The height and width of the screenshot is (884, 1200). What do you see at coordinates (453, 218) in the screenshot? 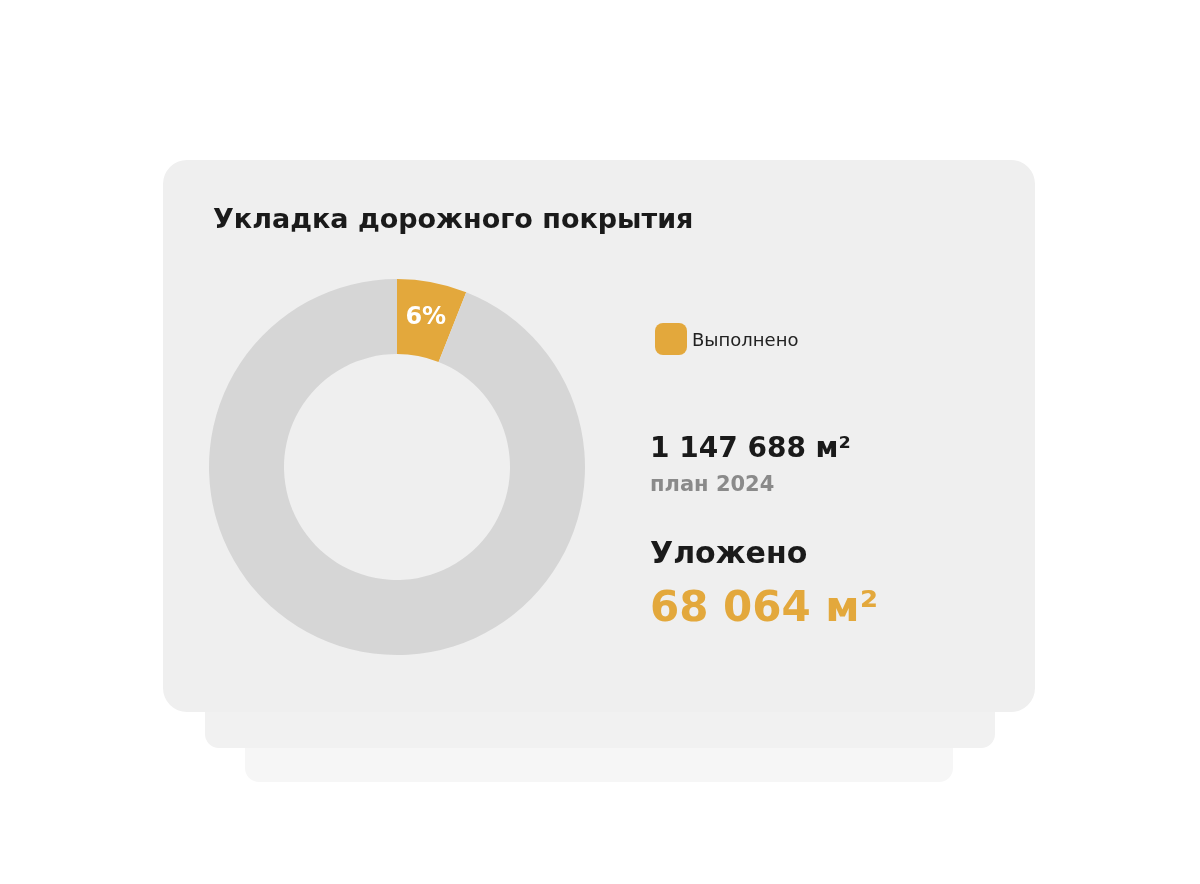
I see `chart-title: Укладка дорожного покрытия` at bounding box center [453, 218].